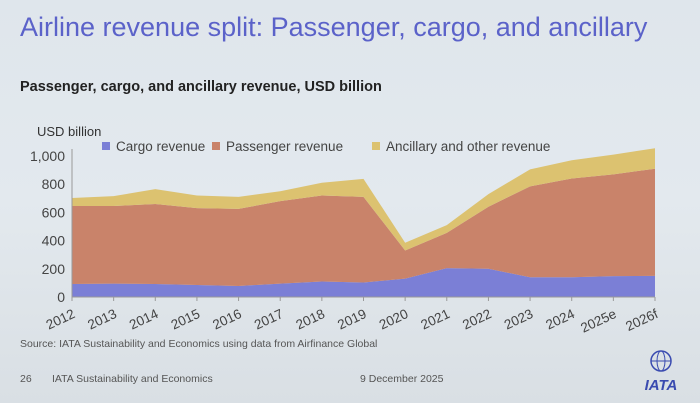 The width and height of the screenshot is (700, 403). What do you see at coordinates (598, 320) in the screenshot?
I see `x-tick-label: 2025e` at bounding box center [598, 320].